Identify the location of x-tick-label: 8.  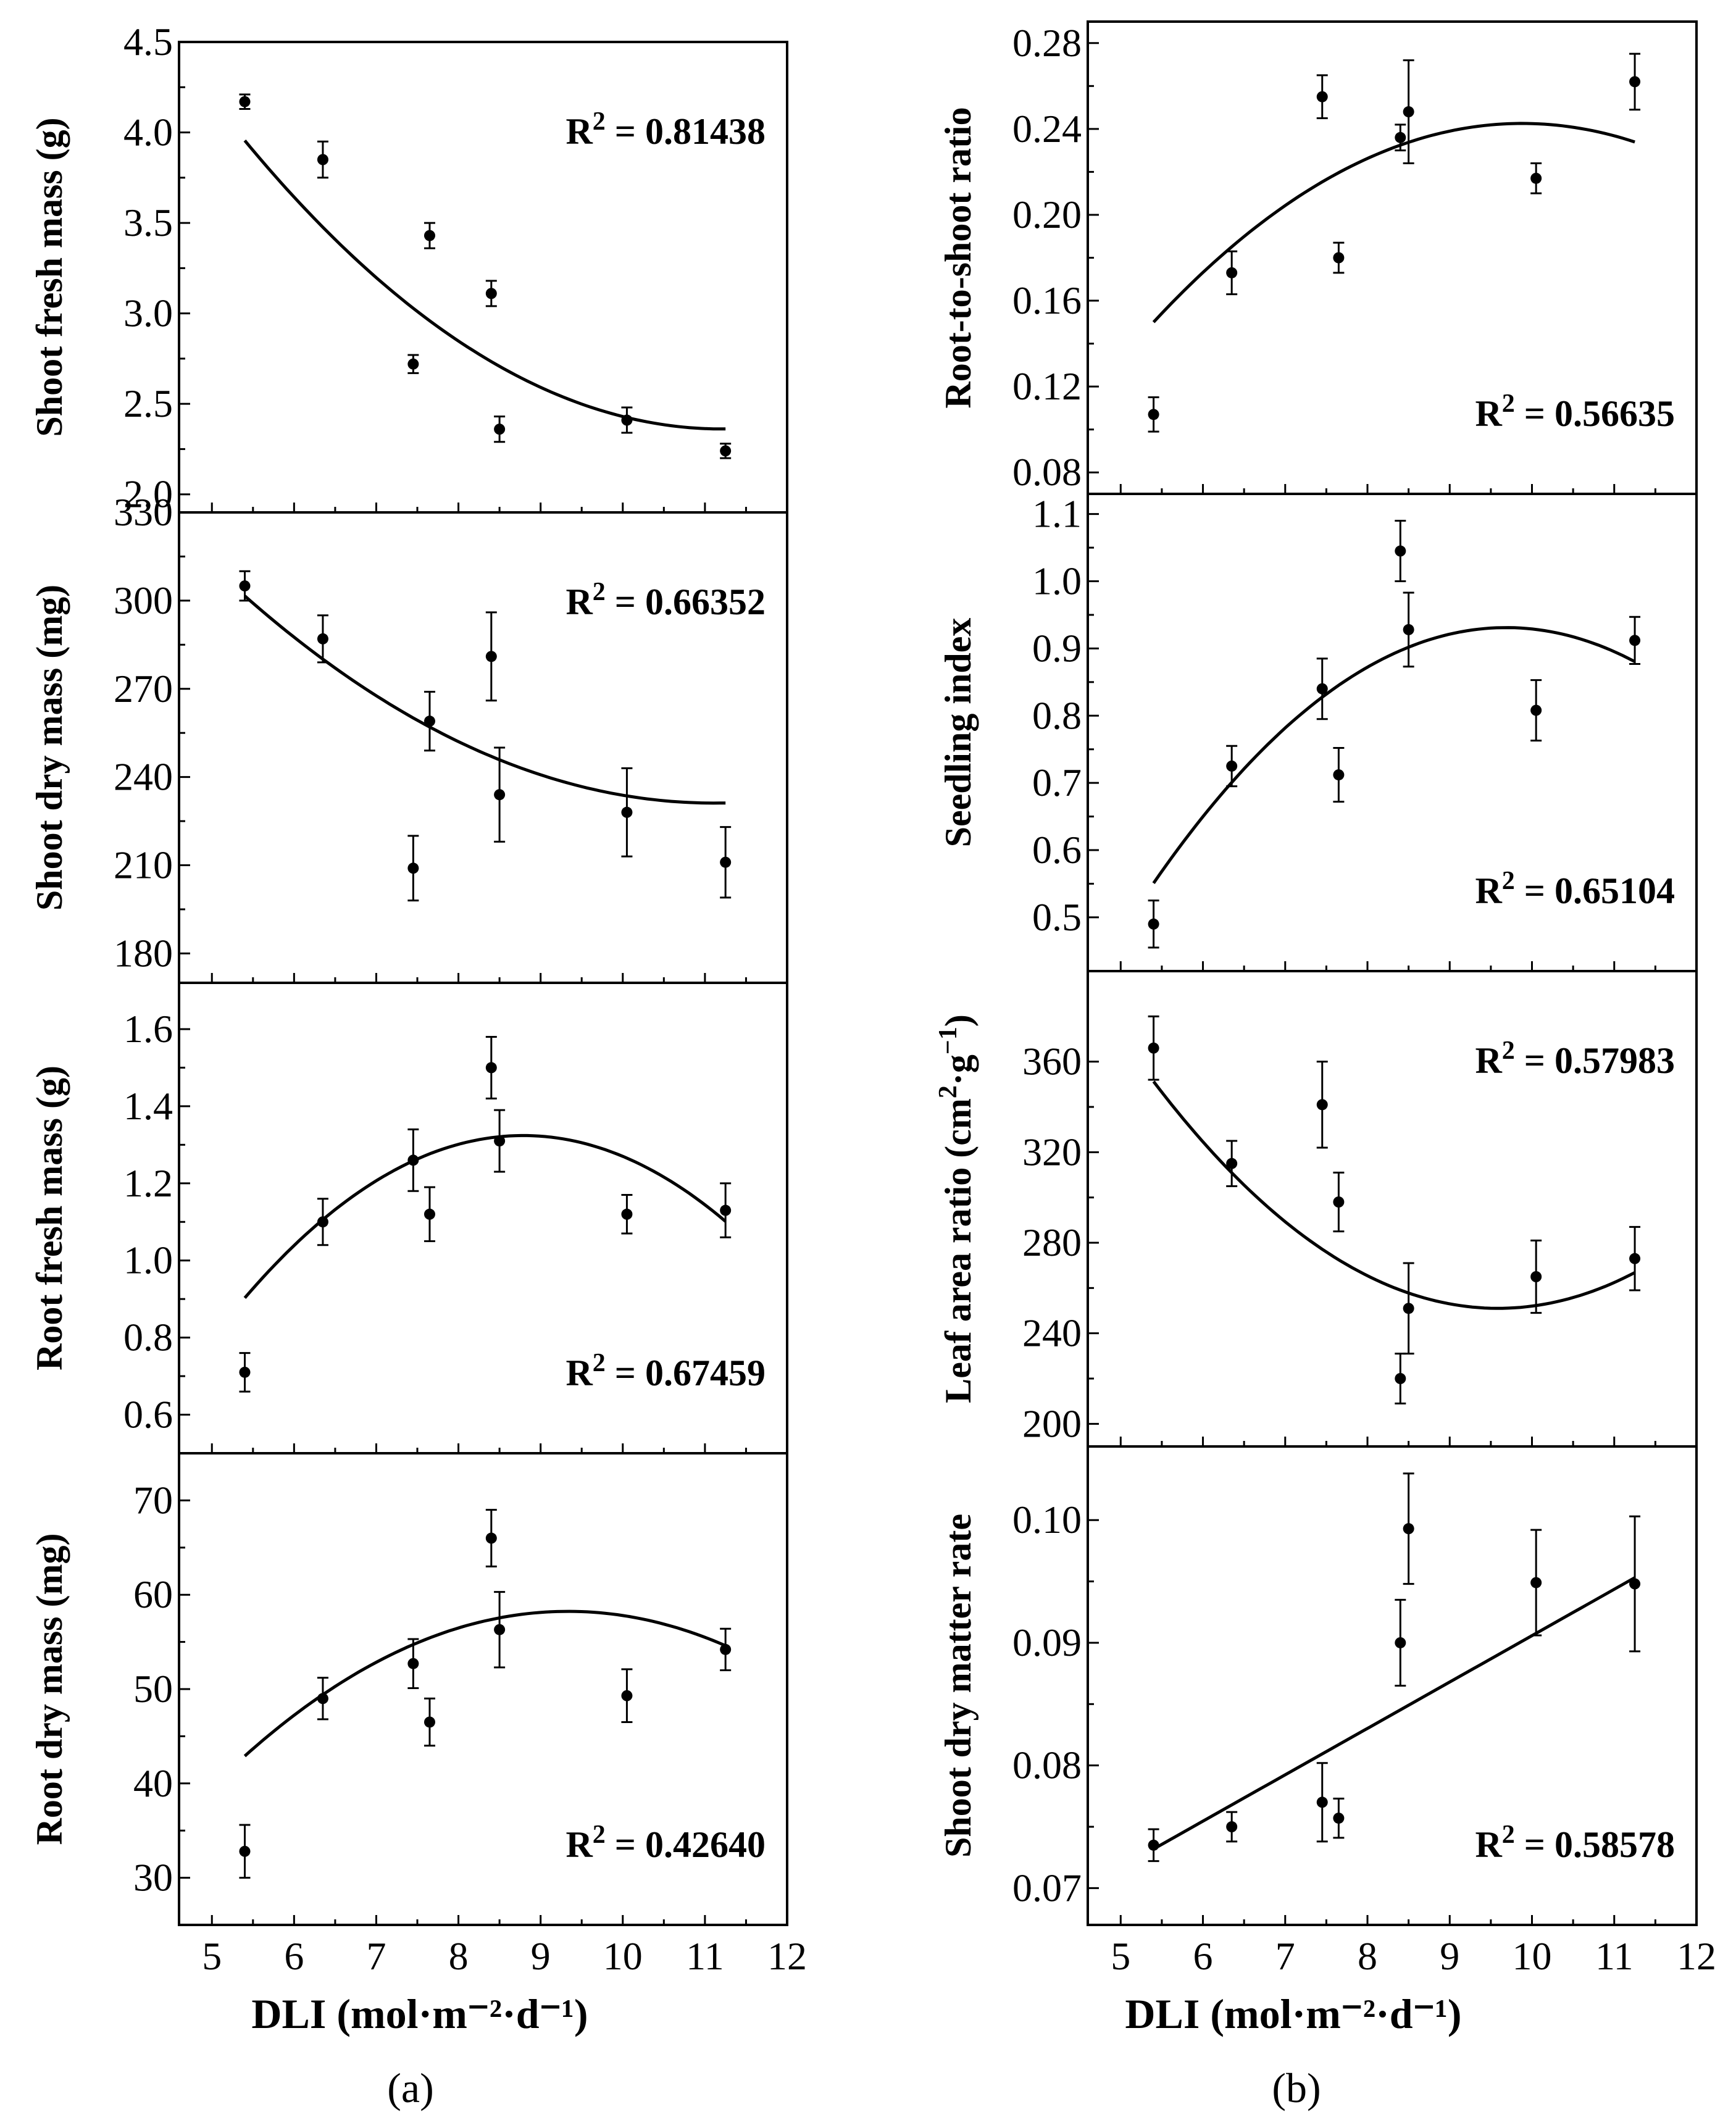
(1367, 1956).